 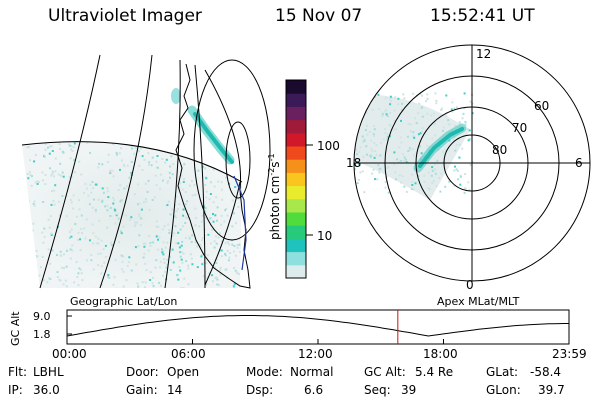 I want to click on color-scale-bar, so click(x=299, y=179).